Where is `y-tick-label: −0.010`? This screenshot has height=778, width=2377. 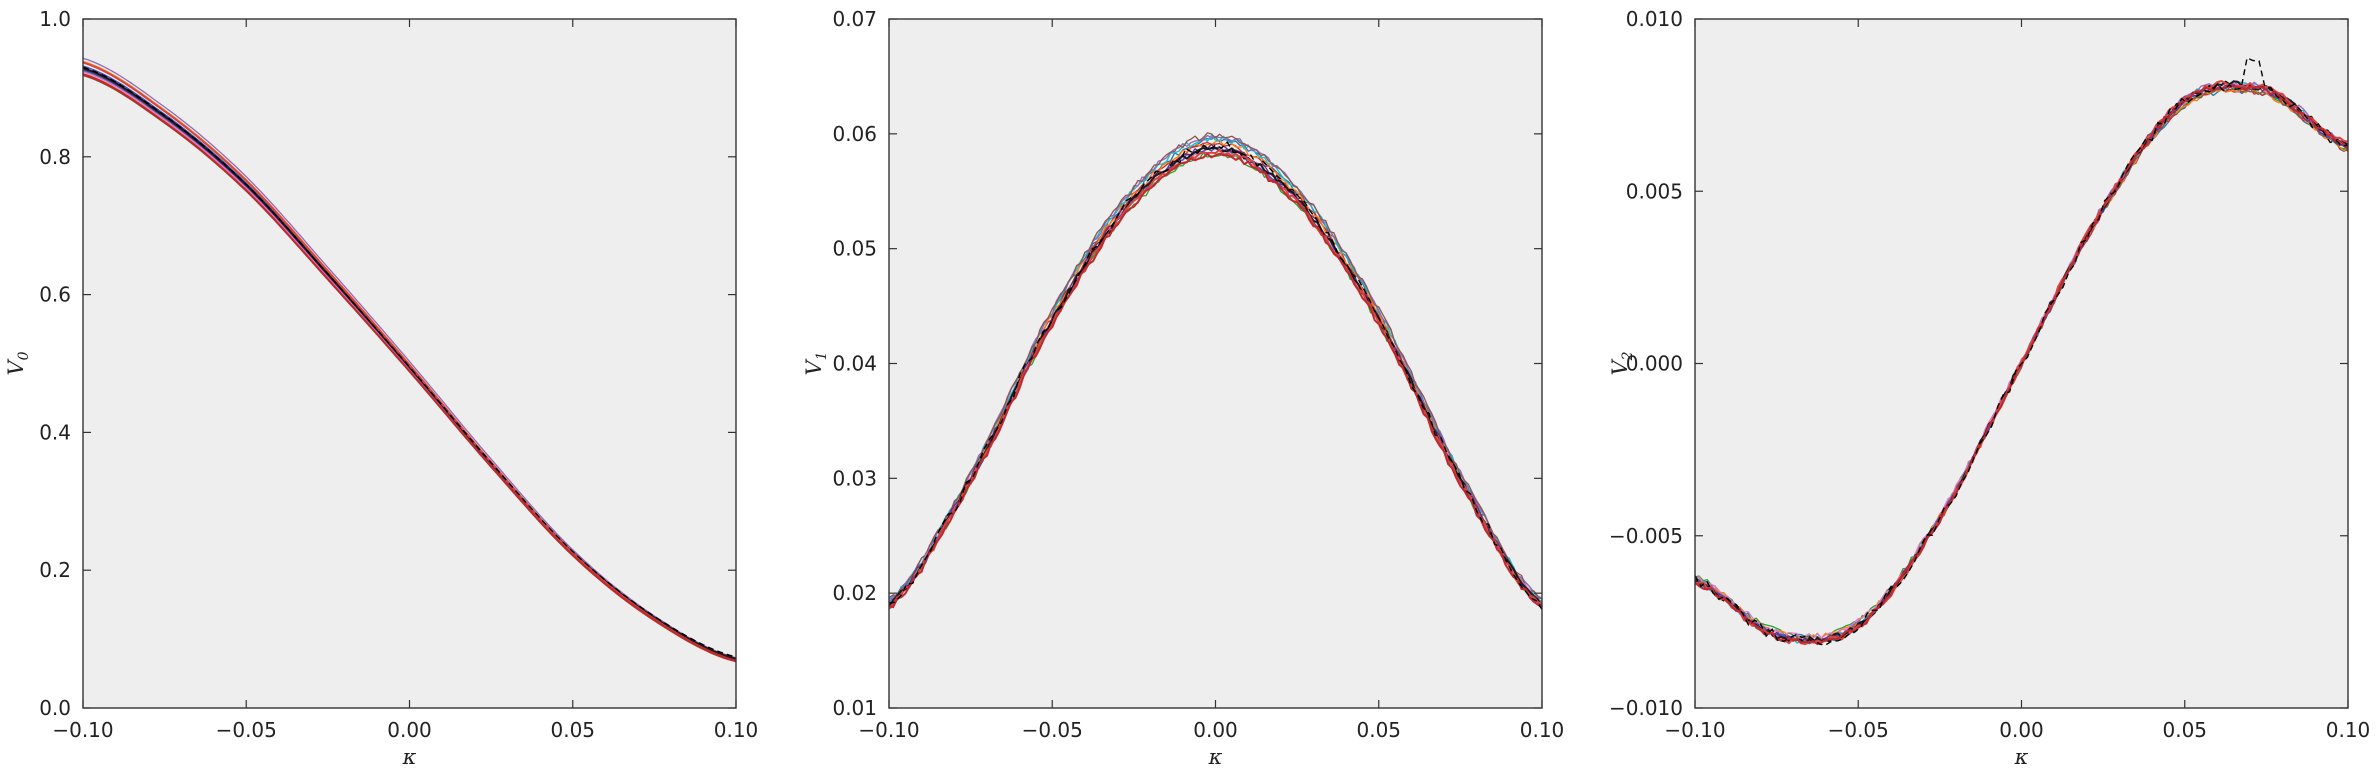
y-tick-label: −0.010 is located at coordinates (1646, 708).